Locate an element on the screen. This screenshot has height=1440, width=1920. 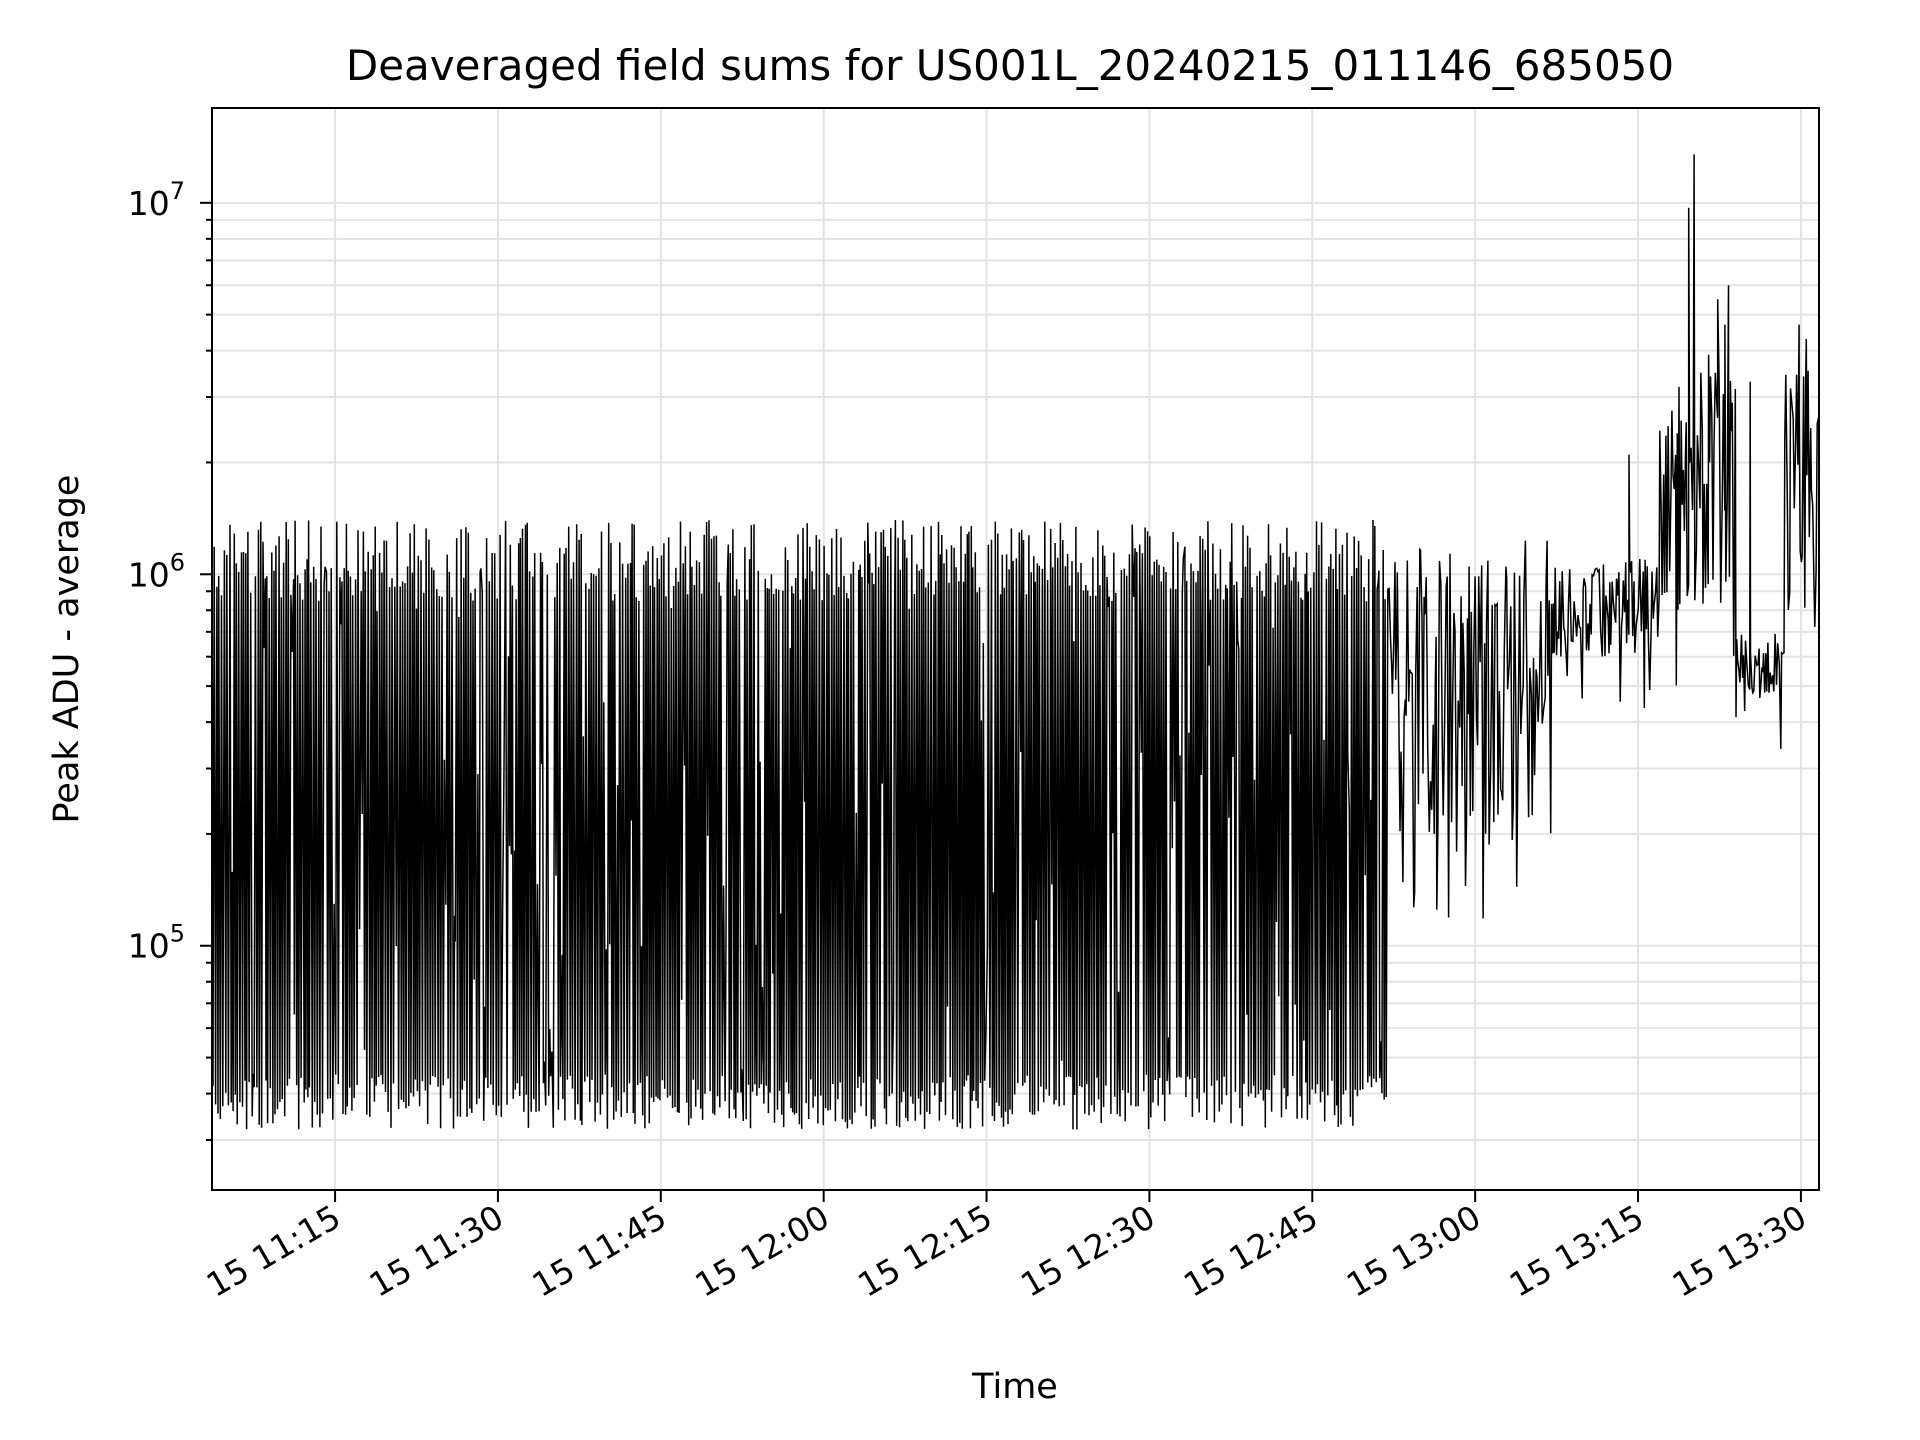
y-tick-label: 10⁷ is located at coordinates (156, 200).